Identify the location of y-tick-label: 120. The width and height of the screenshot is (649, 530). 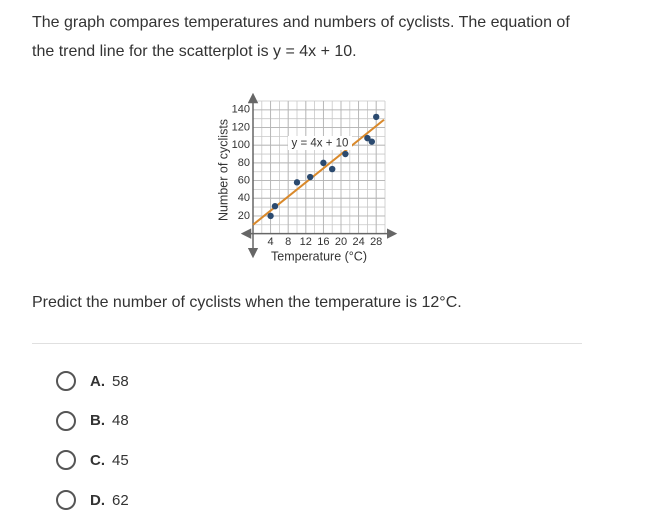
(241, 127).